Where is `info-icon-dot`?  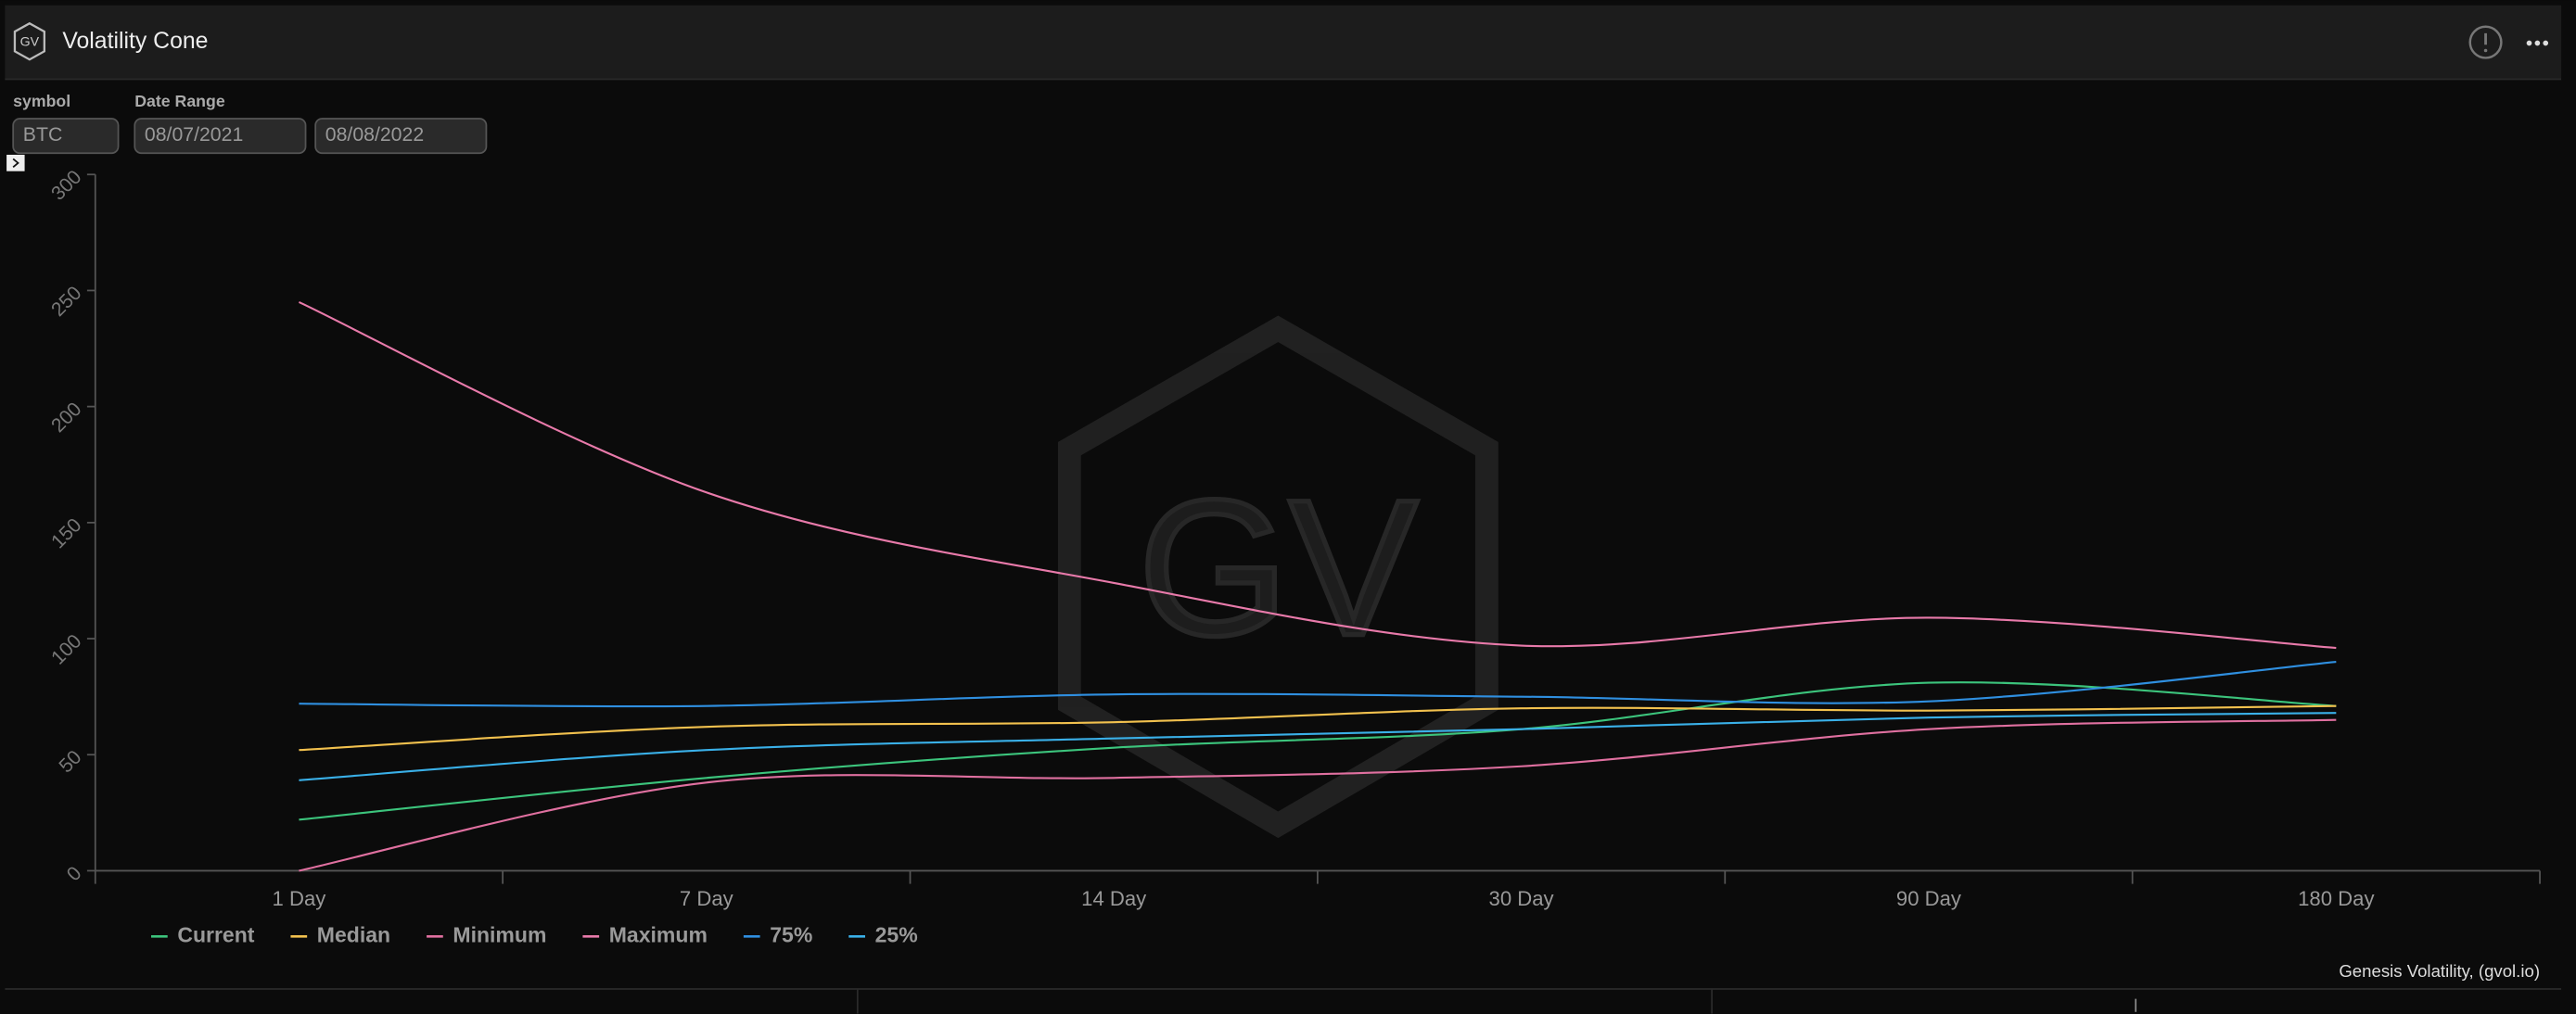 info-icon-dot is located at coordinates (2486, 50).